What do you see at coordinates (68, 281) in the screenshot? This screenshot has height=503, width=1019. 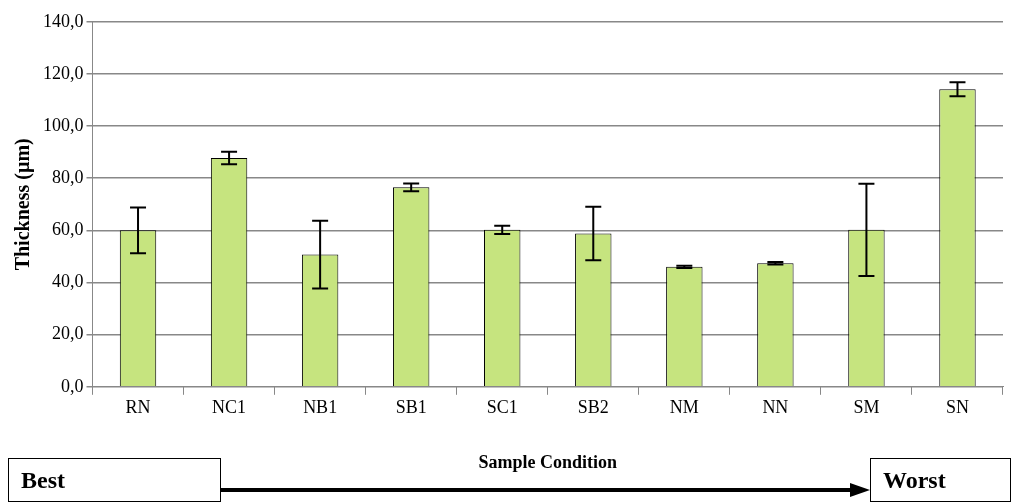 I see `y-tick-label: 40,0` at bounding box center [68, 281].